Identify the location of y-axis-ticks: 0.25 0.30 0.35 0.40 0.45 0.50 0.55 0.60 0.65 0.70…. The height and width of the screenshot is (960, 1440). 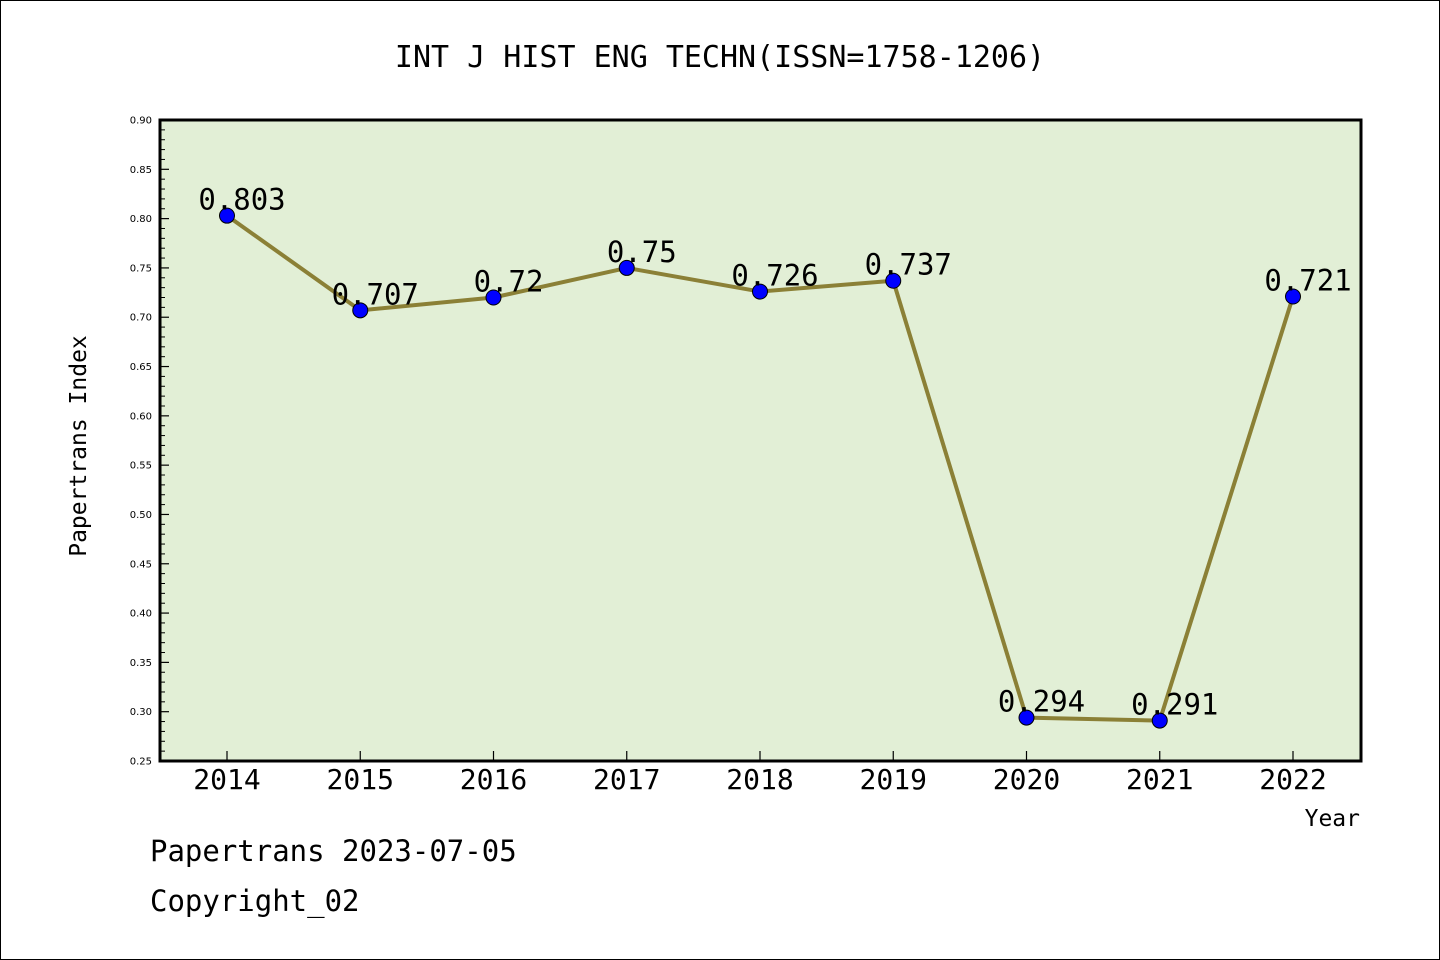
(149, 442).